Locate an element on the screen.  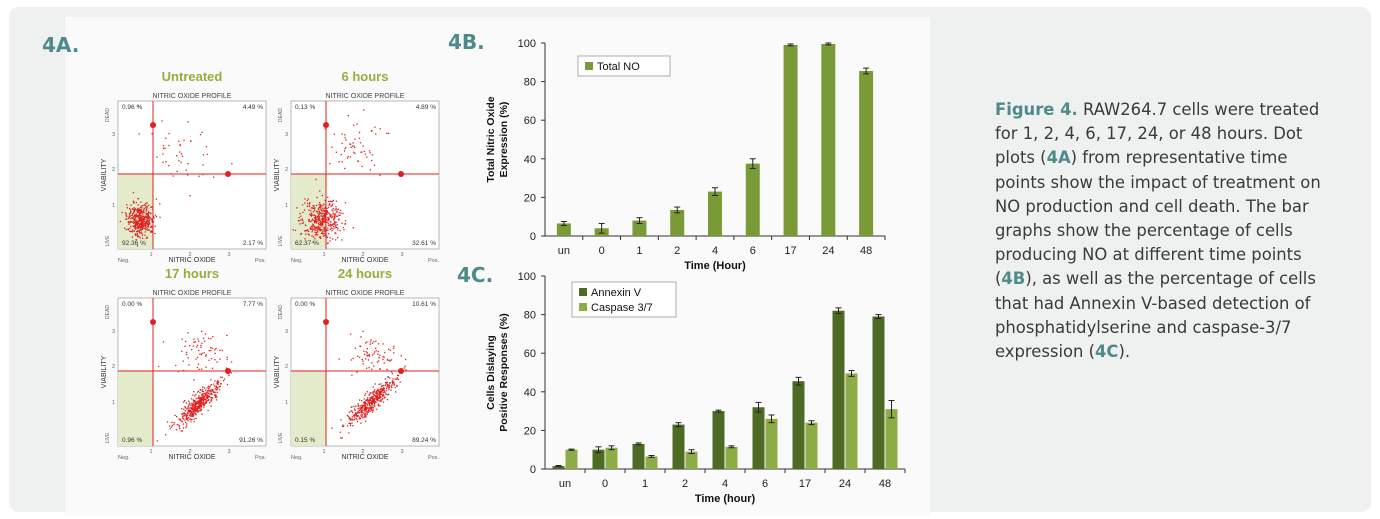
bar-annexin-v is located at coordinates (598, 459).